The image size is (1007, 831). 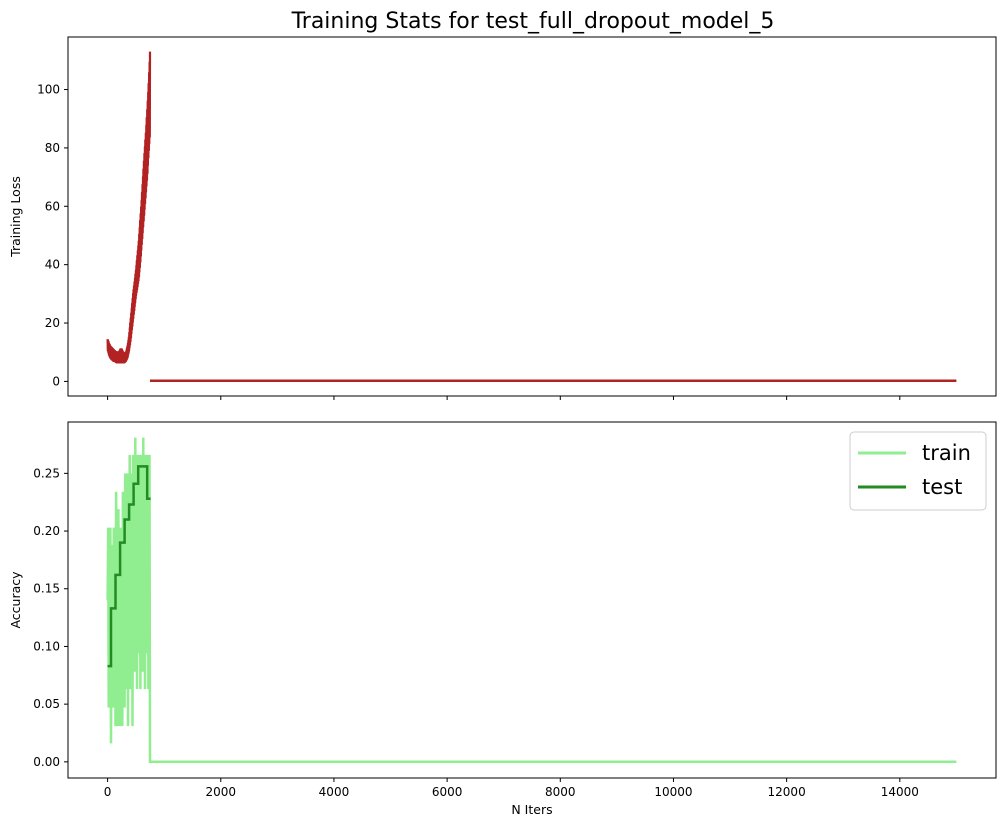 I want to click on loss-y-axis-ticks: 0 20 40 60 80 100, so click(x=52, y=235).